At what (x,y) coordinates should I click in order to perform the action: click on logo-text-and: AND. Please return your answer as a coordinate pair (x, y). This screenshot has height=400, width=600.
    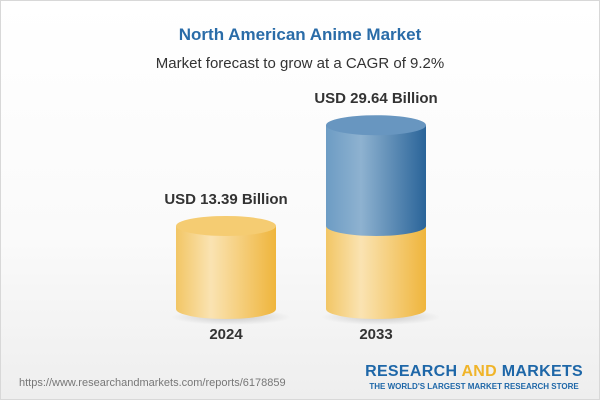
    Looking at the image, I should click on (479, 371).